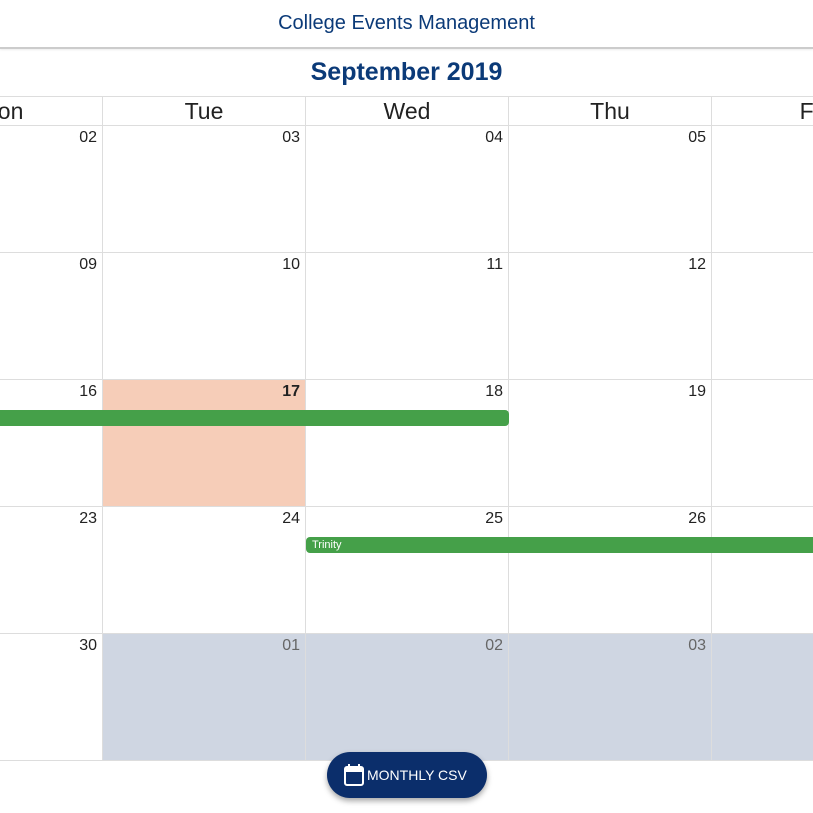 Image resolution: width=813 pixels, height=813 pixels. Describe the element at coordinates (291, 645) in the screenshot. I see `day-number: 01` at that location.